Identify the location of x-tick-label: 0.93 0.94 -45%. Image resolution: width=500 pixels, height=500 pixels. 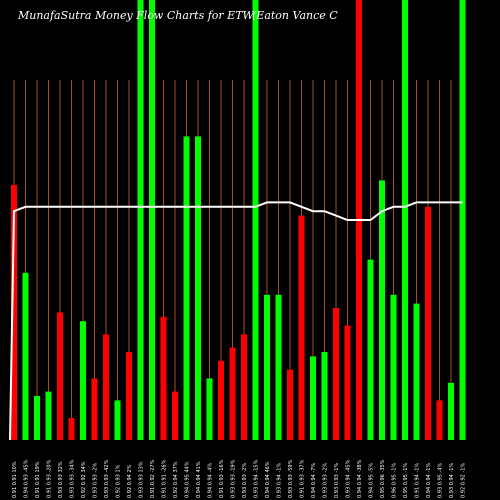
(349, 478).